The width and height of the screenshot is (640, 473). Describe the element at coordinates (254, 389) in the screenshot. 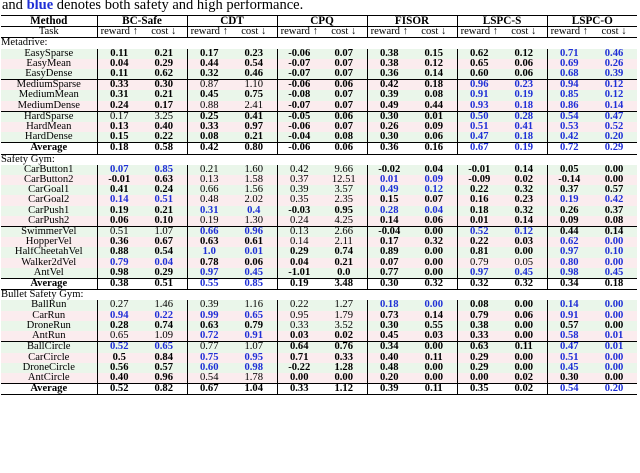

I see `cost-value: 1.04` at that location.